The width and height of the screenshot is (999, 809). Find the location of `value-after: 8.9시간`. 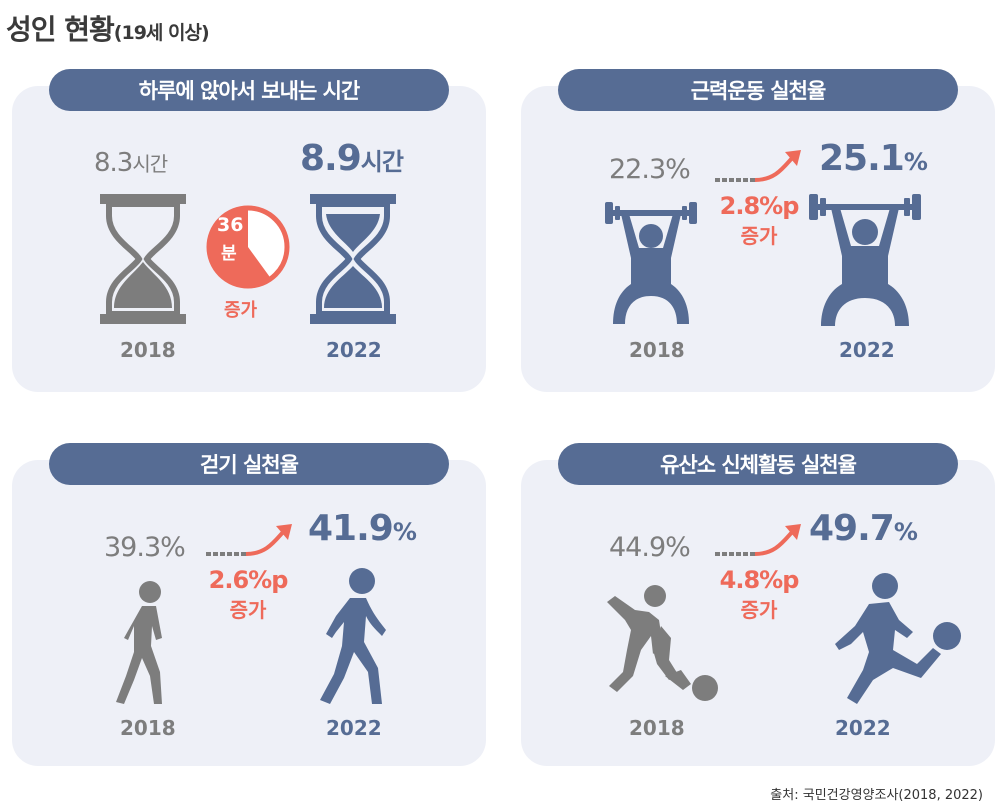

value-after: 8.9시간 is located at coordinates (352, 158).